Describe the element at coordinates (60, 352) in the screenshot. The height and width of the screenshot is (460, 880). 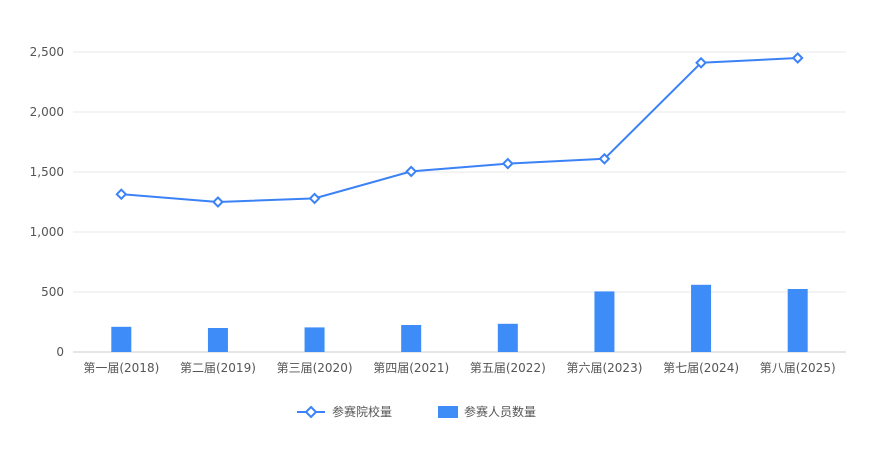
I see `y-tick-label: 0` at that location.